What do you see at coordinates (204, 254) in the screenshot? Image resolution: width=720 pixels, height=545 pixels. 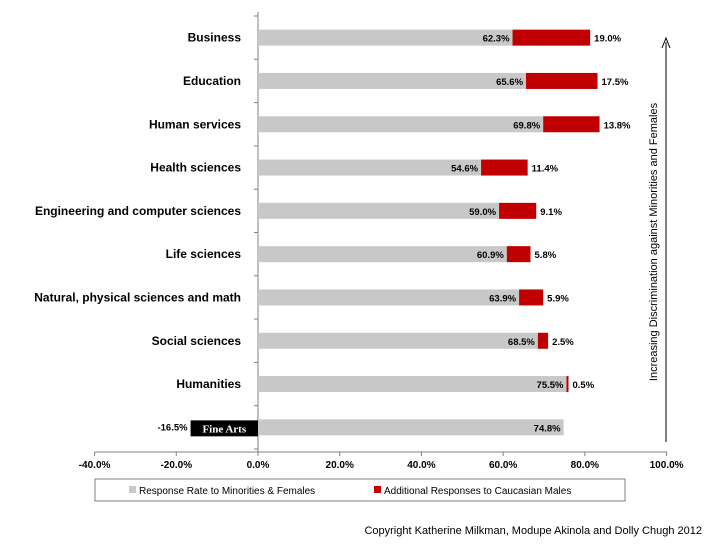 I see `category-label: Life sciences` at bounding box center [204, 254].